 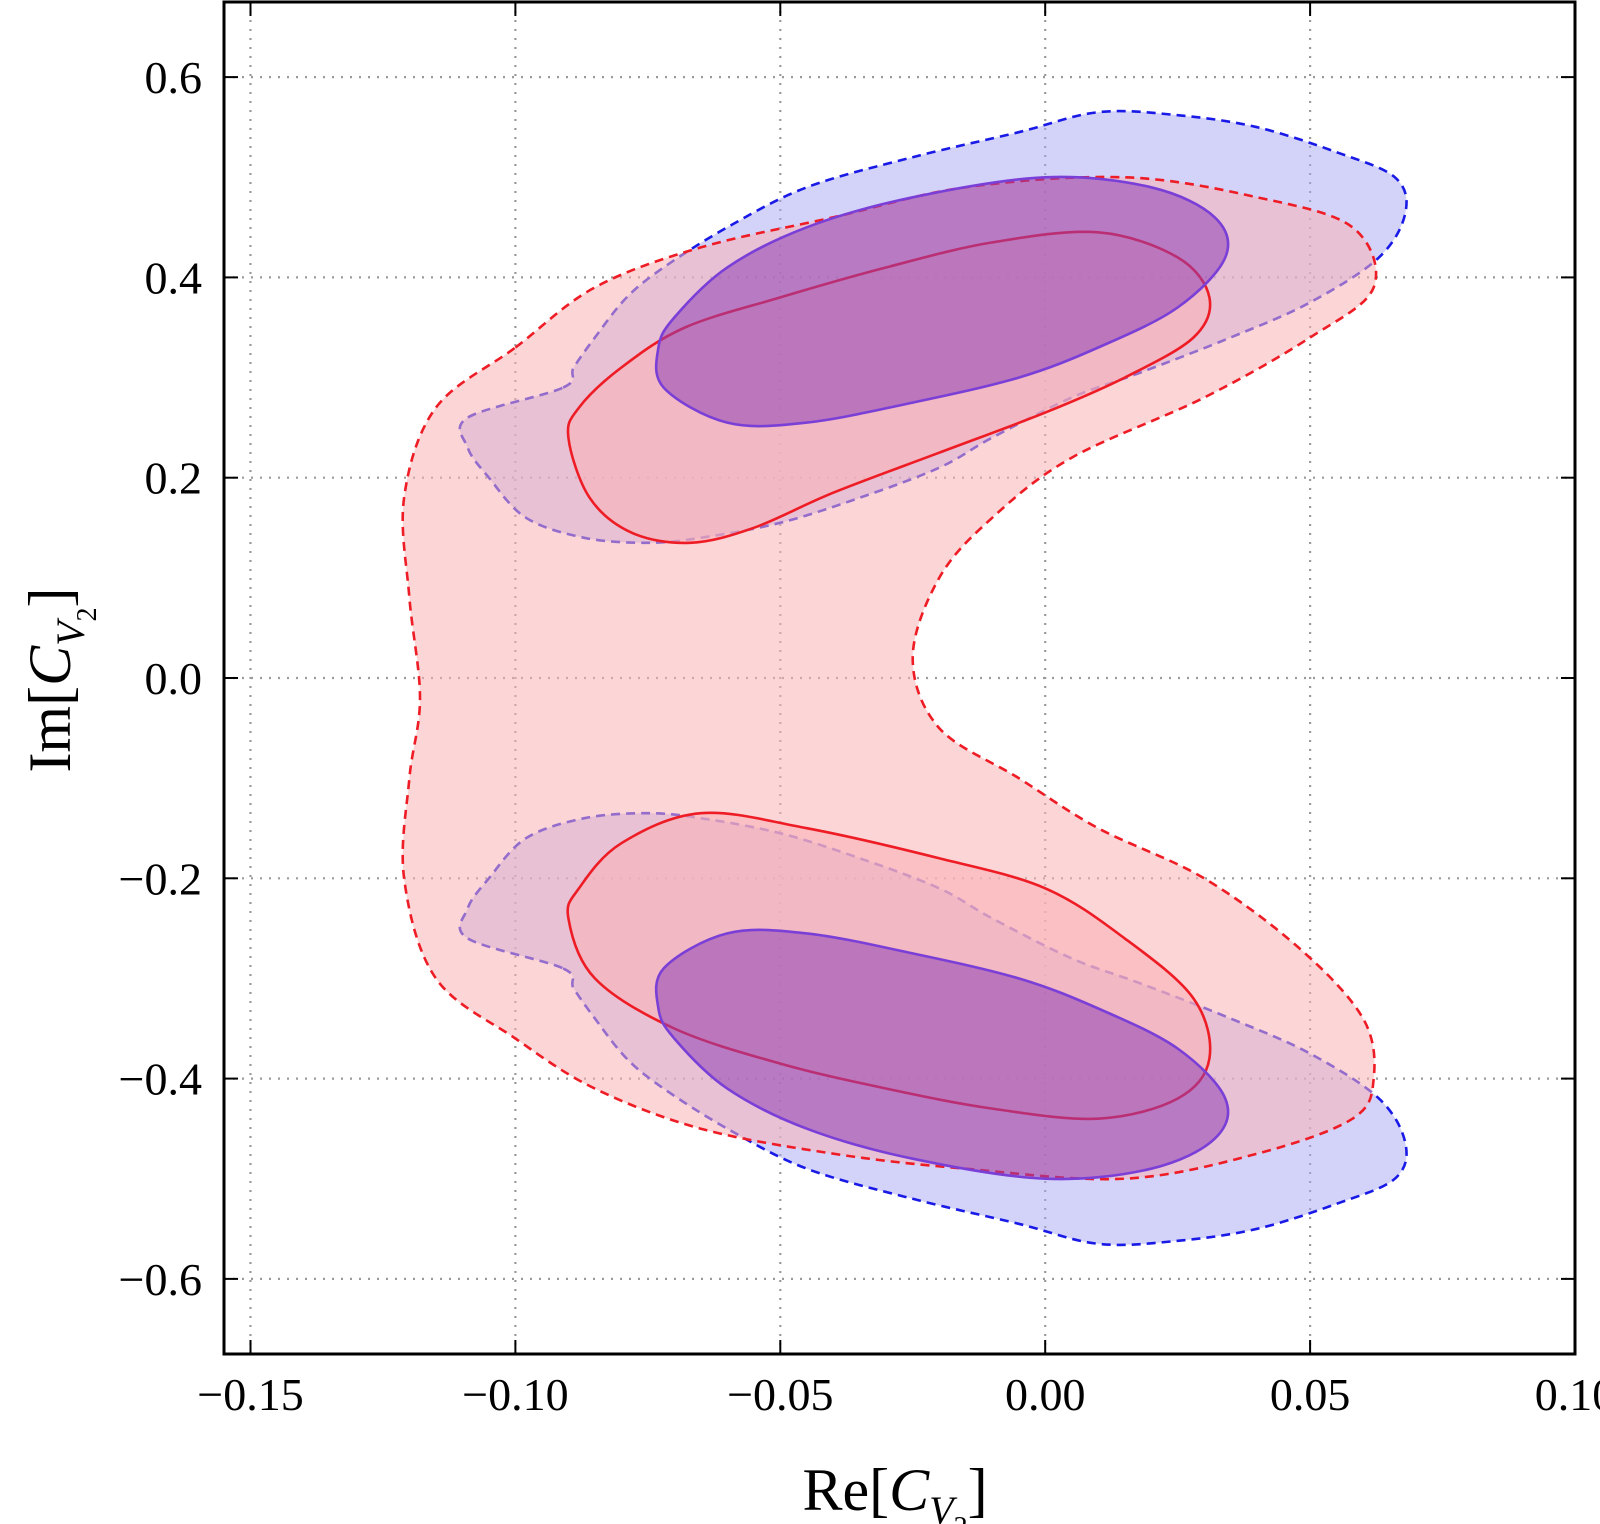 I want to click on y-tick-labels: 0.6 0.4 0.2 0.0 −0.2 −0.4 −0.6, so click(x=160, y=678).